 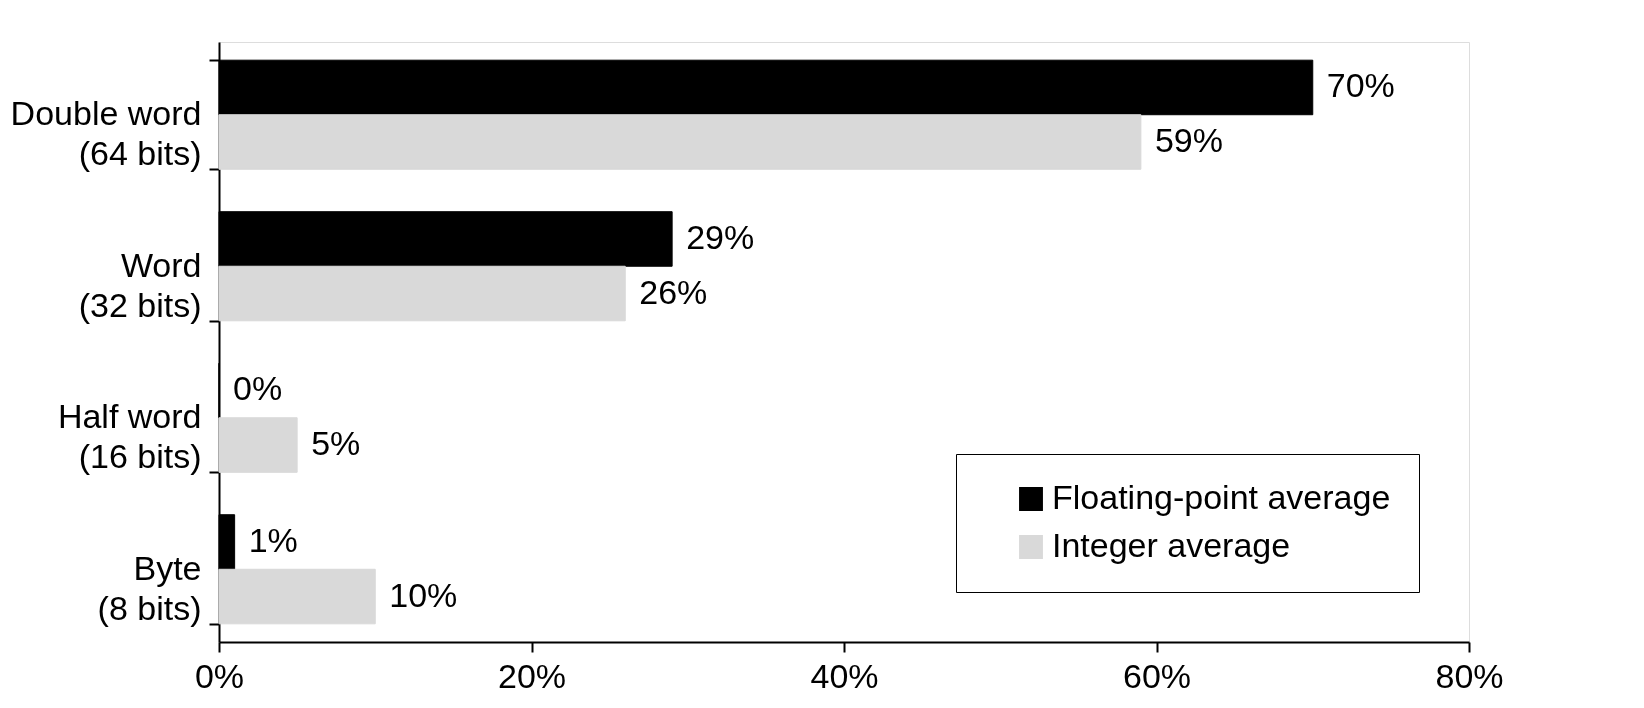 I want to click on x-tick-label: 60%, so click(x=1157, y=675).